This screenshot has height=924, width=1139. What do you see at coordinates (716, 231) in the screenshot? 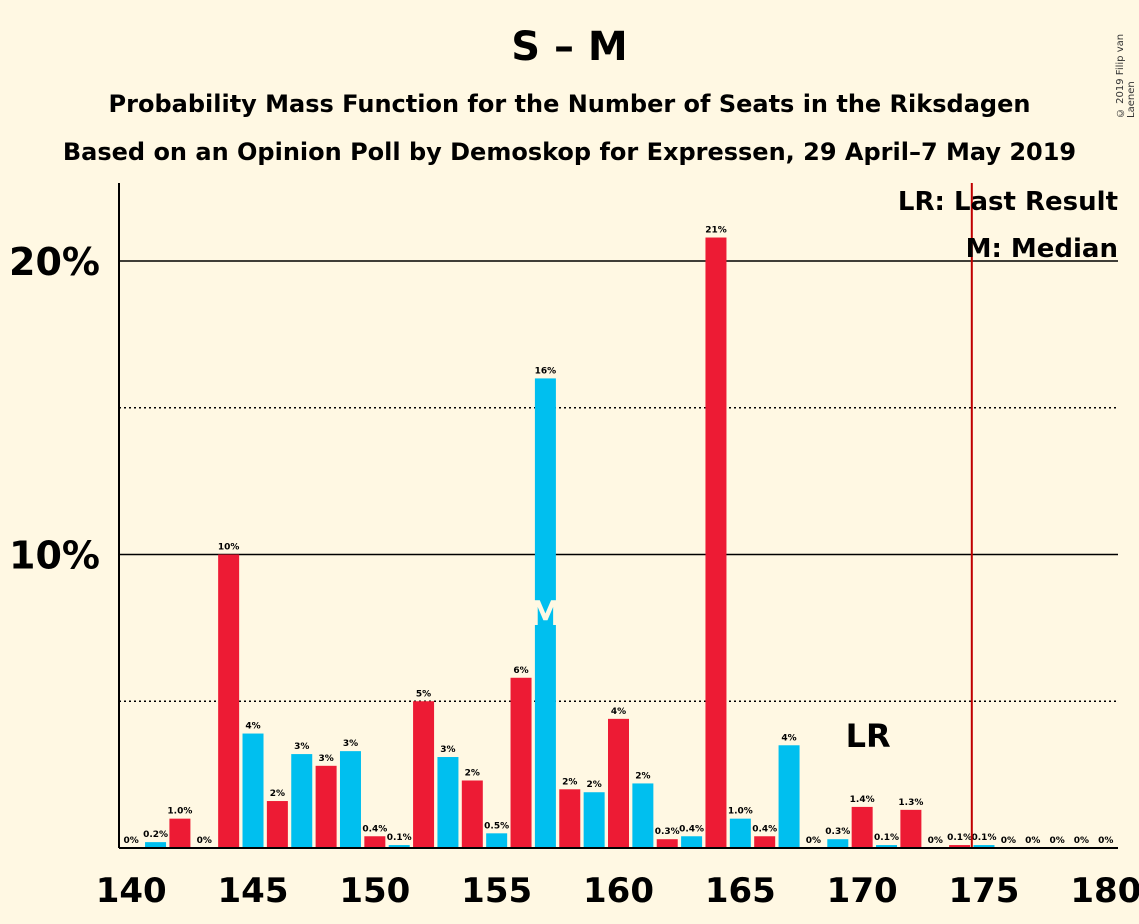
I see `data-label: 21%` at bounding box center [716, 231].